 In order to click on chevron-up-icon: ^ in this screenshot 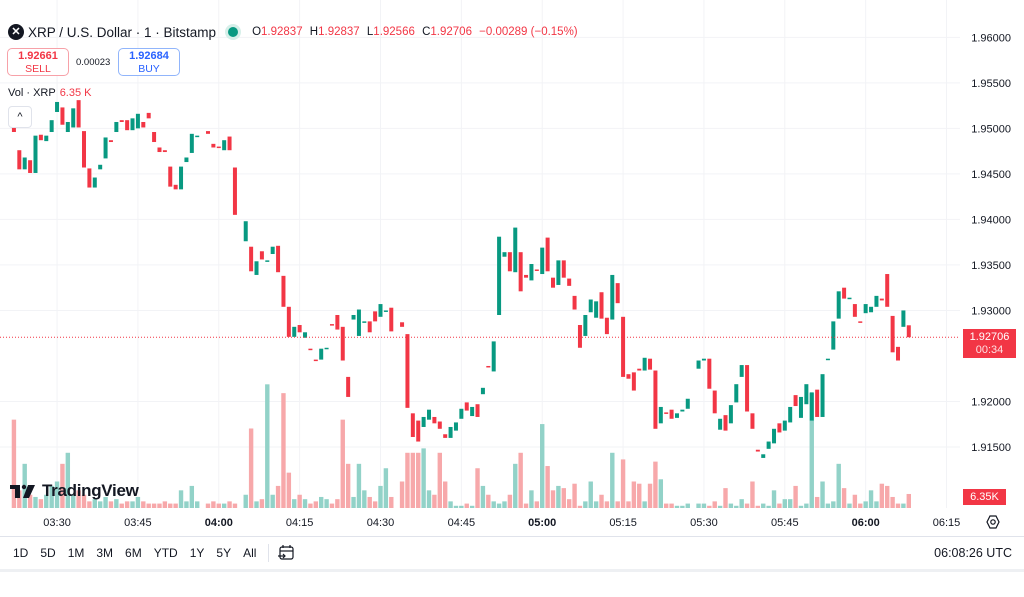, I will do `click(20, 117)`.